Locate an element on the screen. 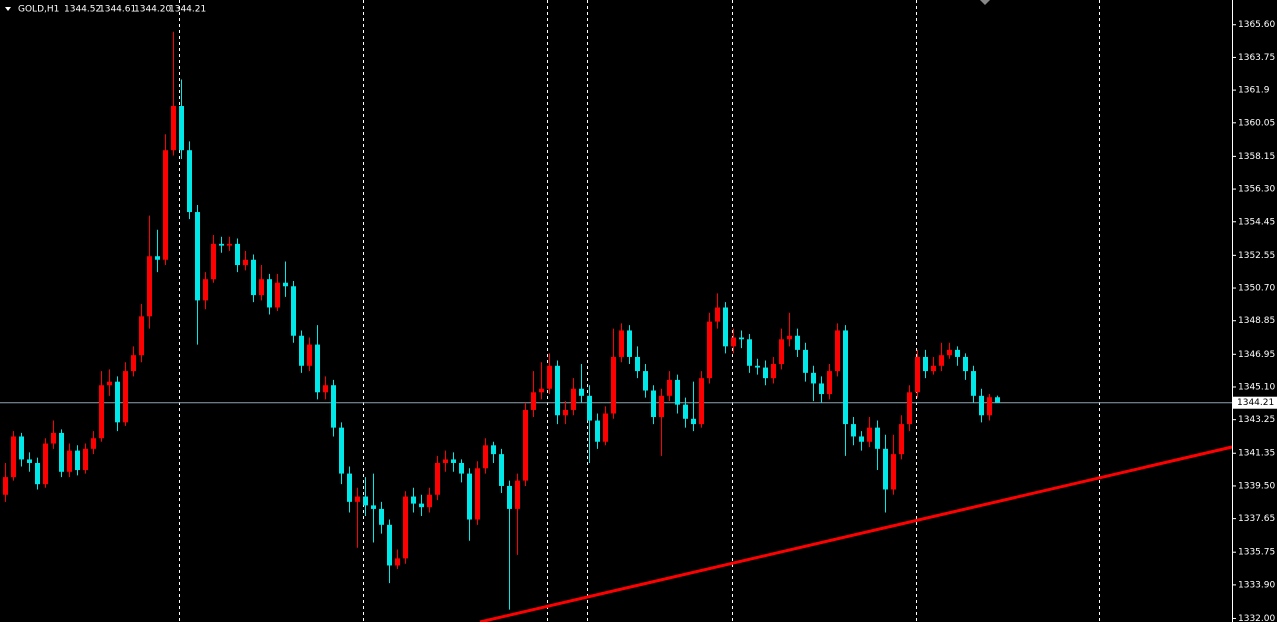  header-value: 1344.61 is located at coordinates (117, 10).